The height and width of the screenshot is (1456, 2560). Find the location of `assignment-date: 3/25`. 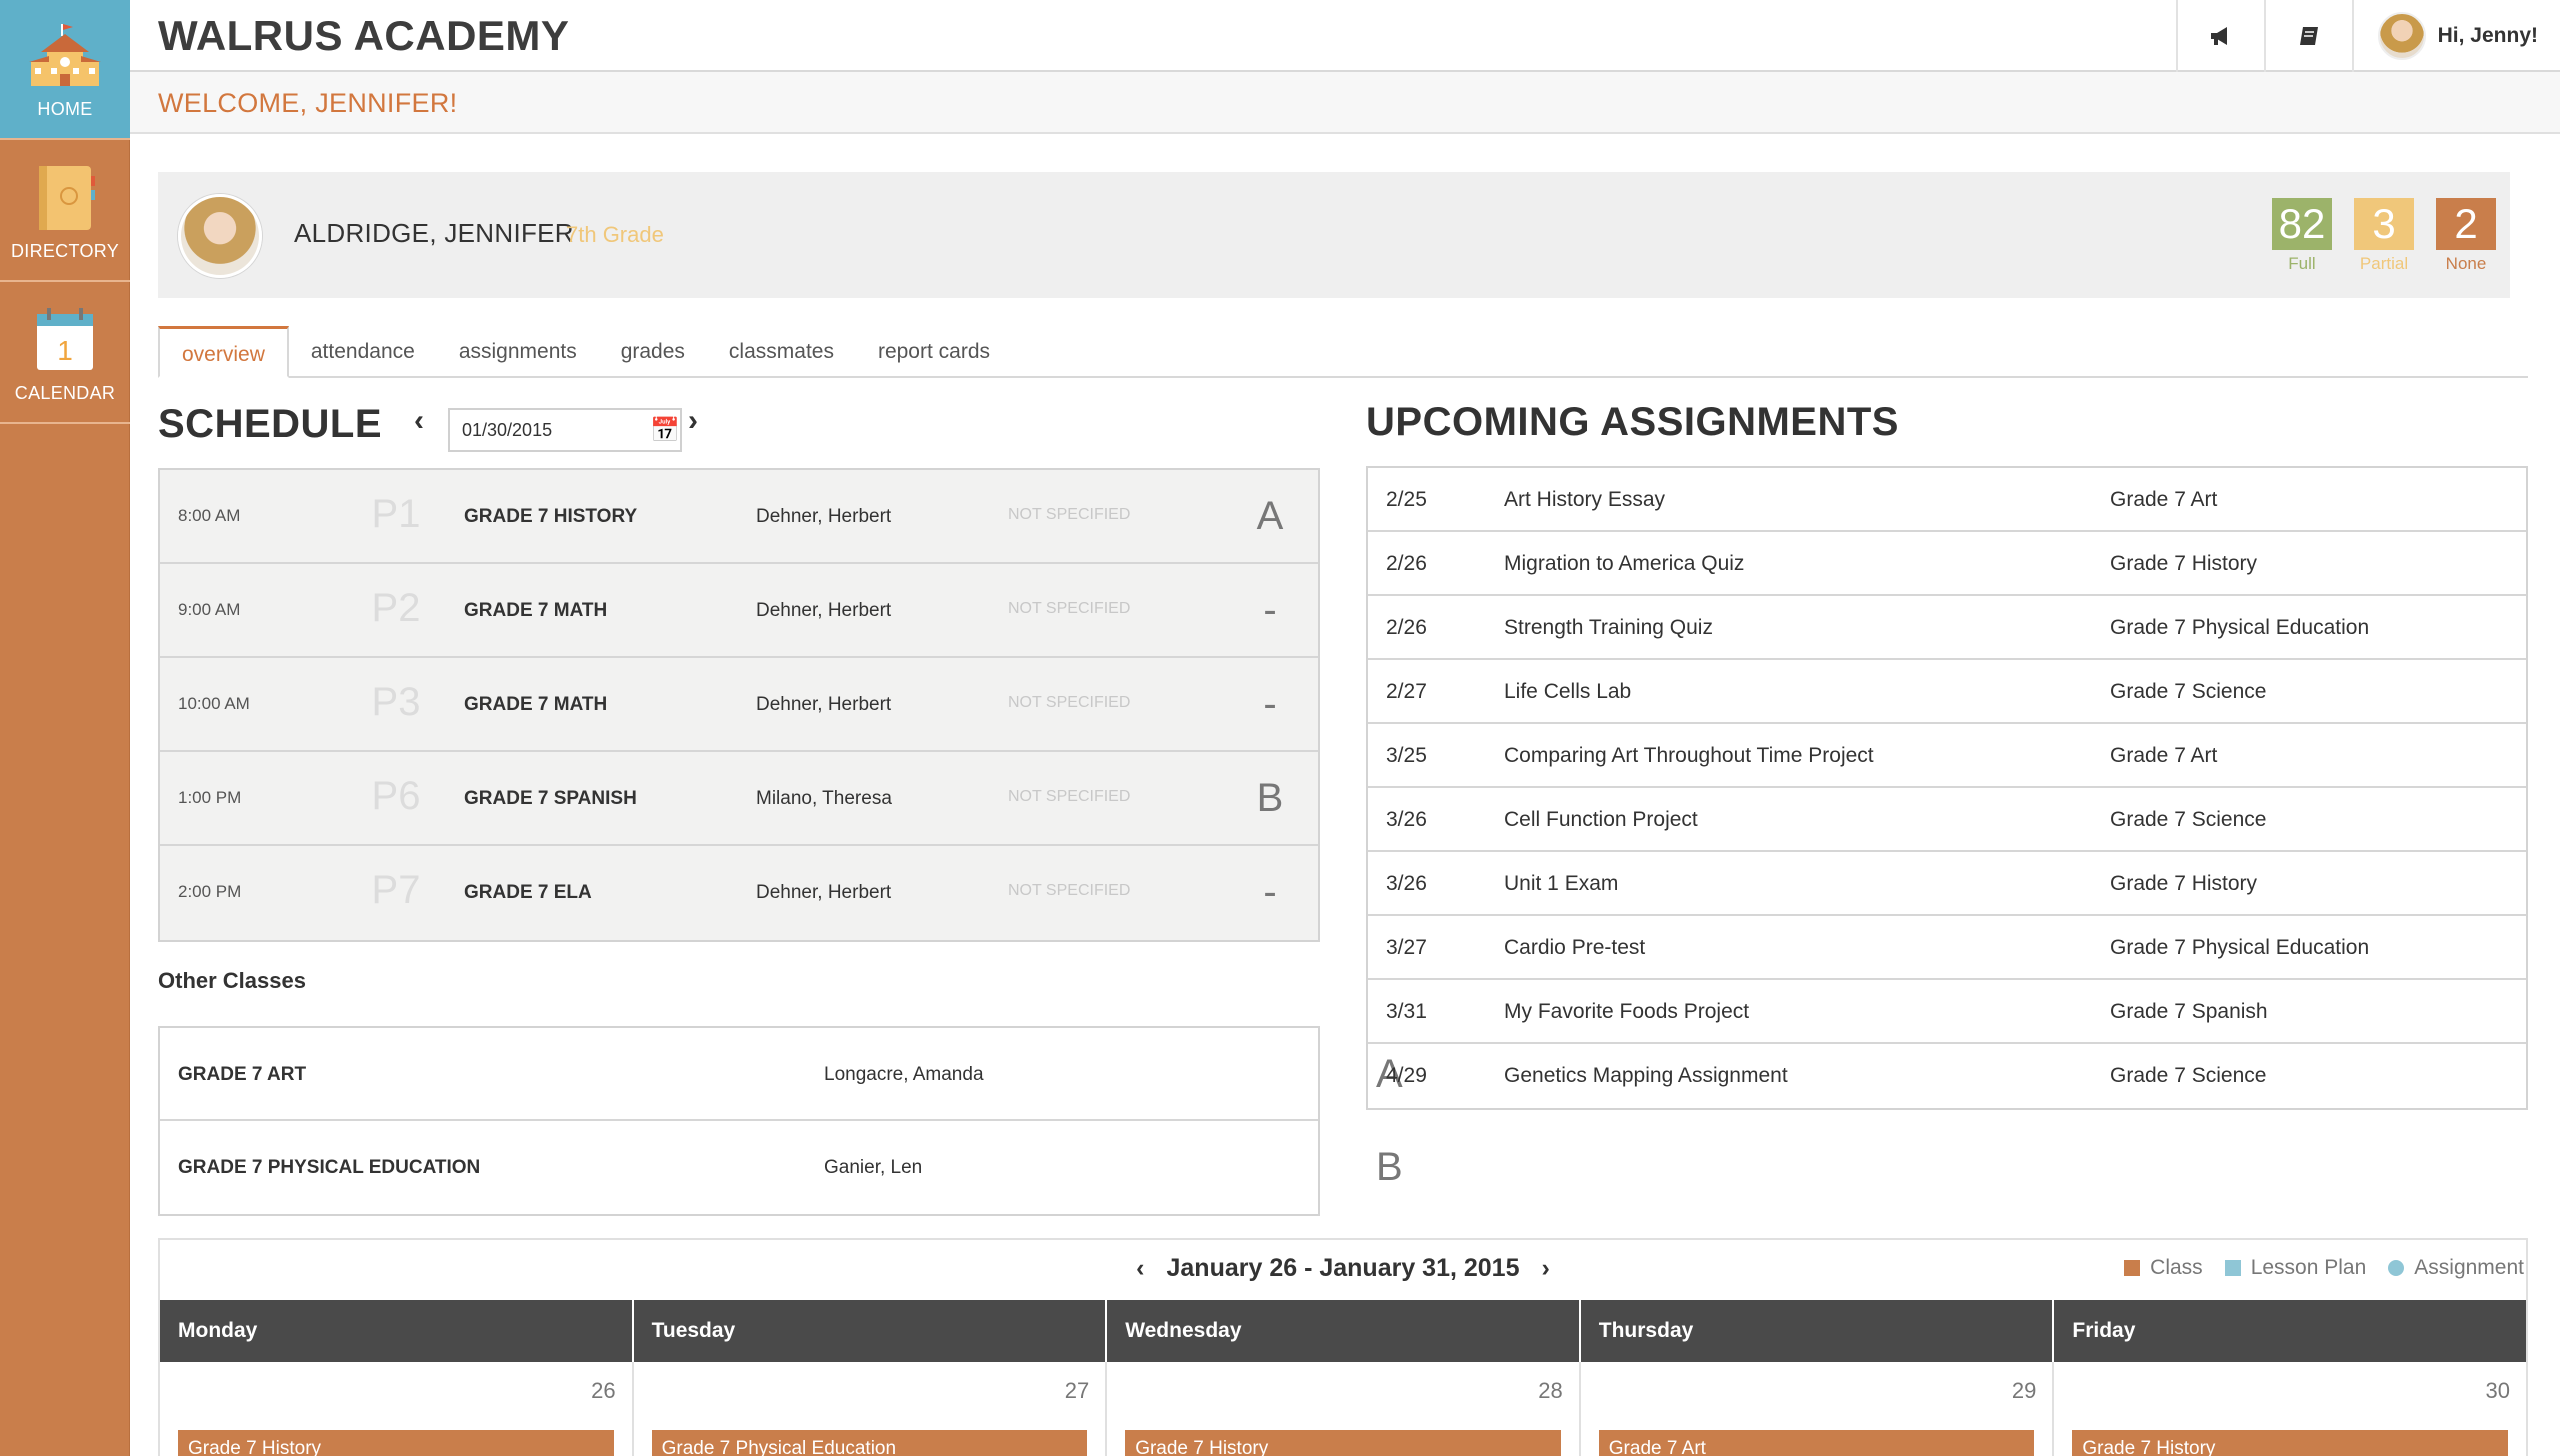

assignment-date: 3/25 is located at coordinates (1406, 755).